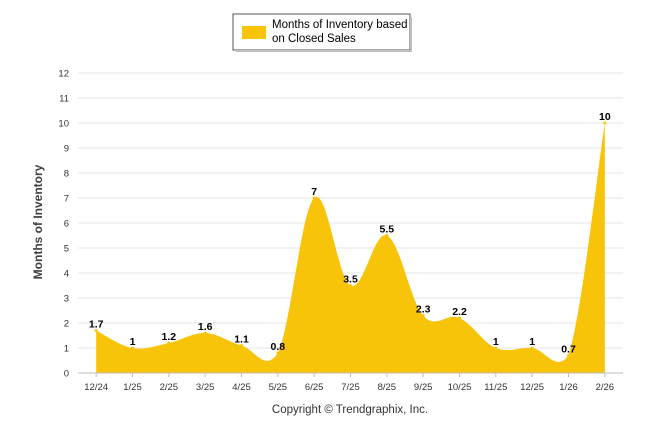 This screenshot has height=439, width=646. Describe the element at coordinates (278, 387) in the screenshot. I see `x-tick-label: 5/25` at that location.